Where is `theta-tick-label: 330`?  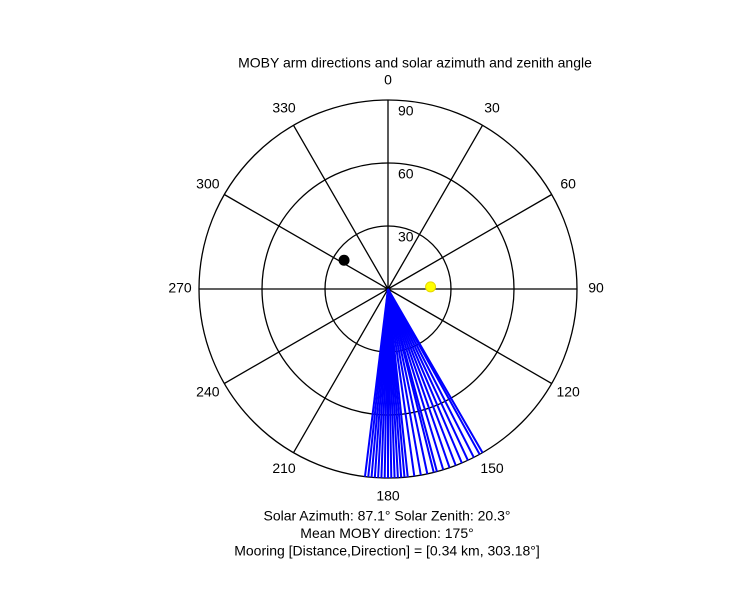
theta-tick-label: 330 is located at coordinates (284, 108).